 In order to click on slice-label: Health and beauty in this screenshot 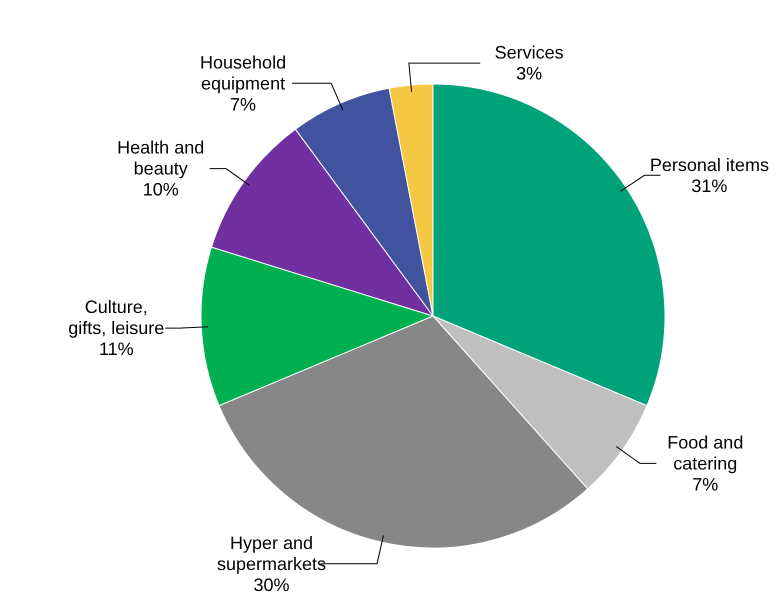, I will do `click(160, 158)`.